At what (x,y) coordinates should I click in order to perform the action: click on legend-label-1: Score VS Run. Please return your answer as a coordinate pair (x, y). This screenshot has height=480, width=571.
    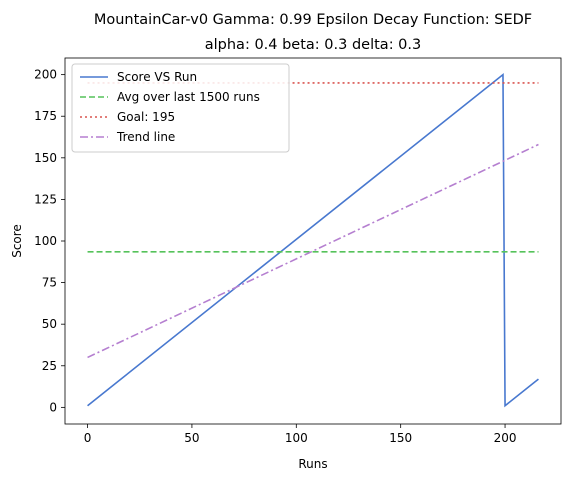
    Looking at the image, I should click on (157, 77).